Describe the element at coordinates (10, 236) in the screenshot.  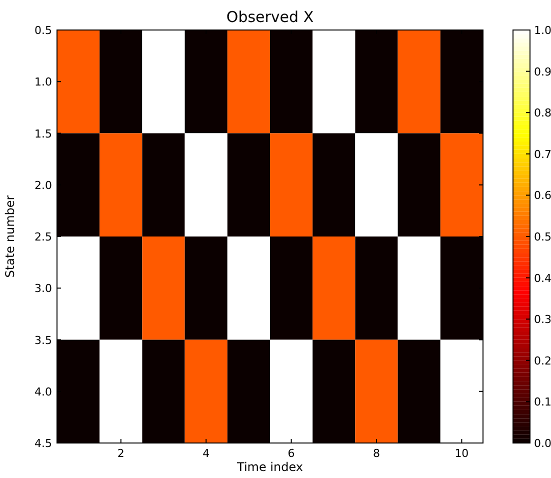
I see `y-axis-title: State number` at that location.